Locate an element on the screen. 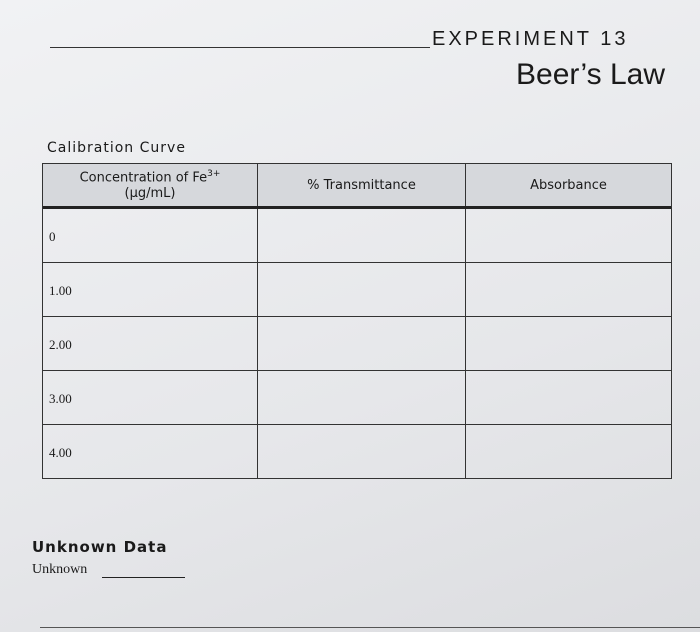  table-row: 4.00 is located at coordinates (357, 451).